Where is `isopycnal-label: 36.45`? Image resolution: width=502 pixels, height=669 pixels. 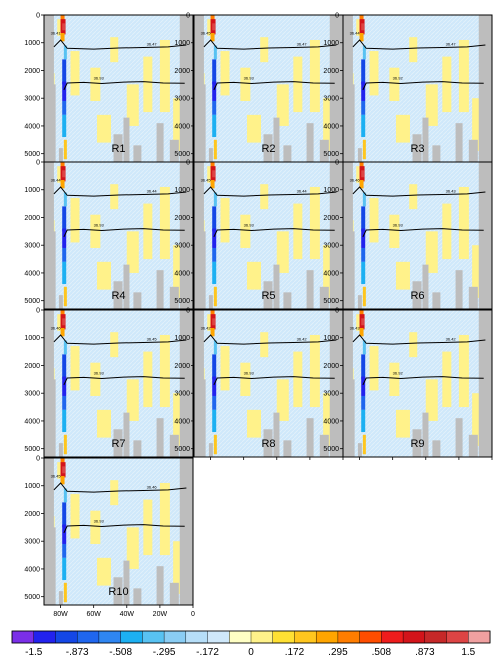 isopycnal-label: 36.45 is located at coordinates (152, 339).